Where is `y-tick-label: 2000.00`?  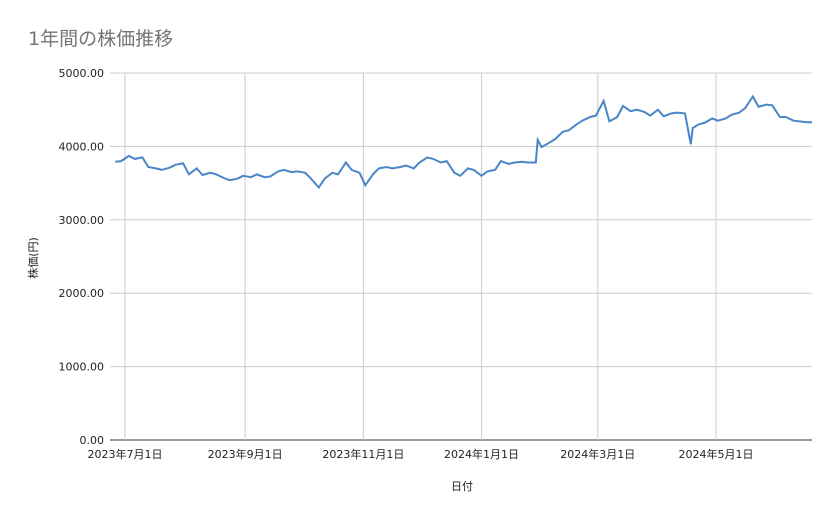 y-tick-label: 2000.00 is located at coordinates (82, 293).